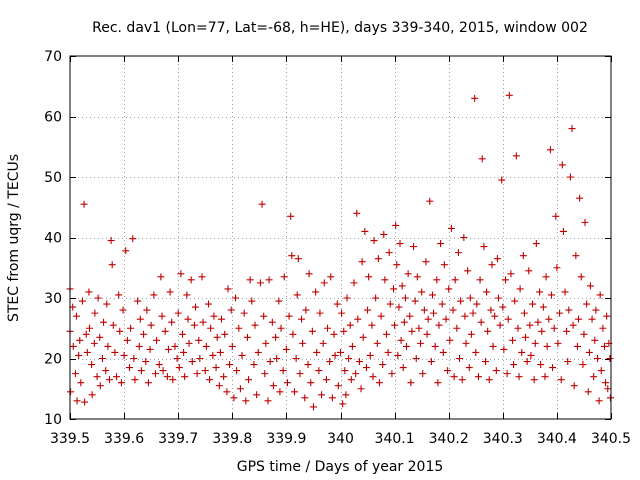 The image size is (640, 480). I want to click on y-tick-label: 50, so click(53, 178).